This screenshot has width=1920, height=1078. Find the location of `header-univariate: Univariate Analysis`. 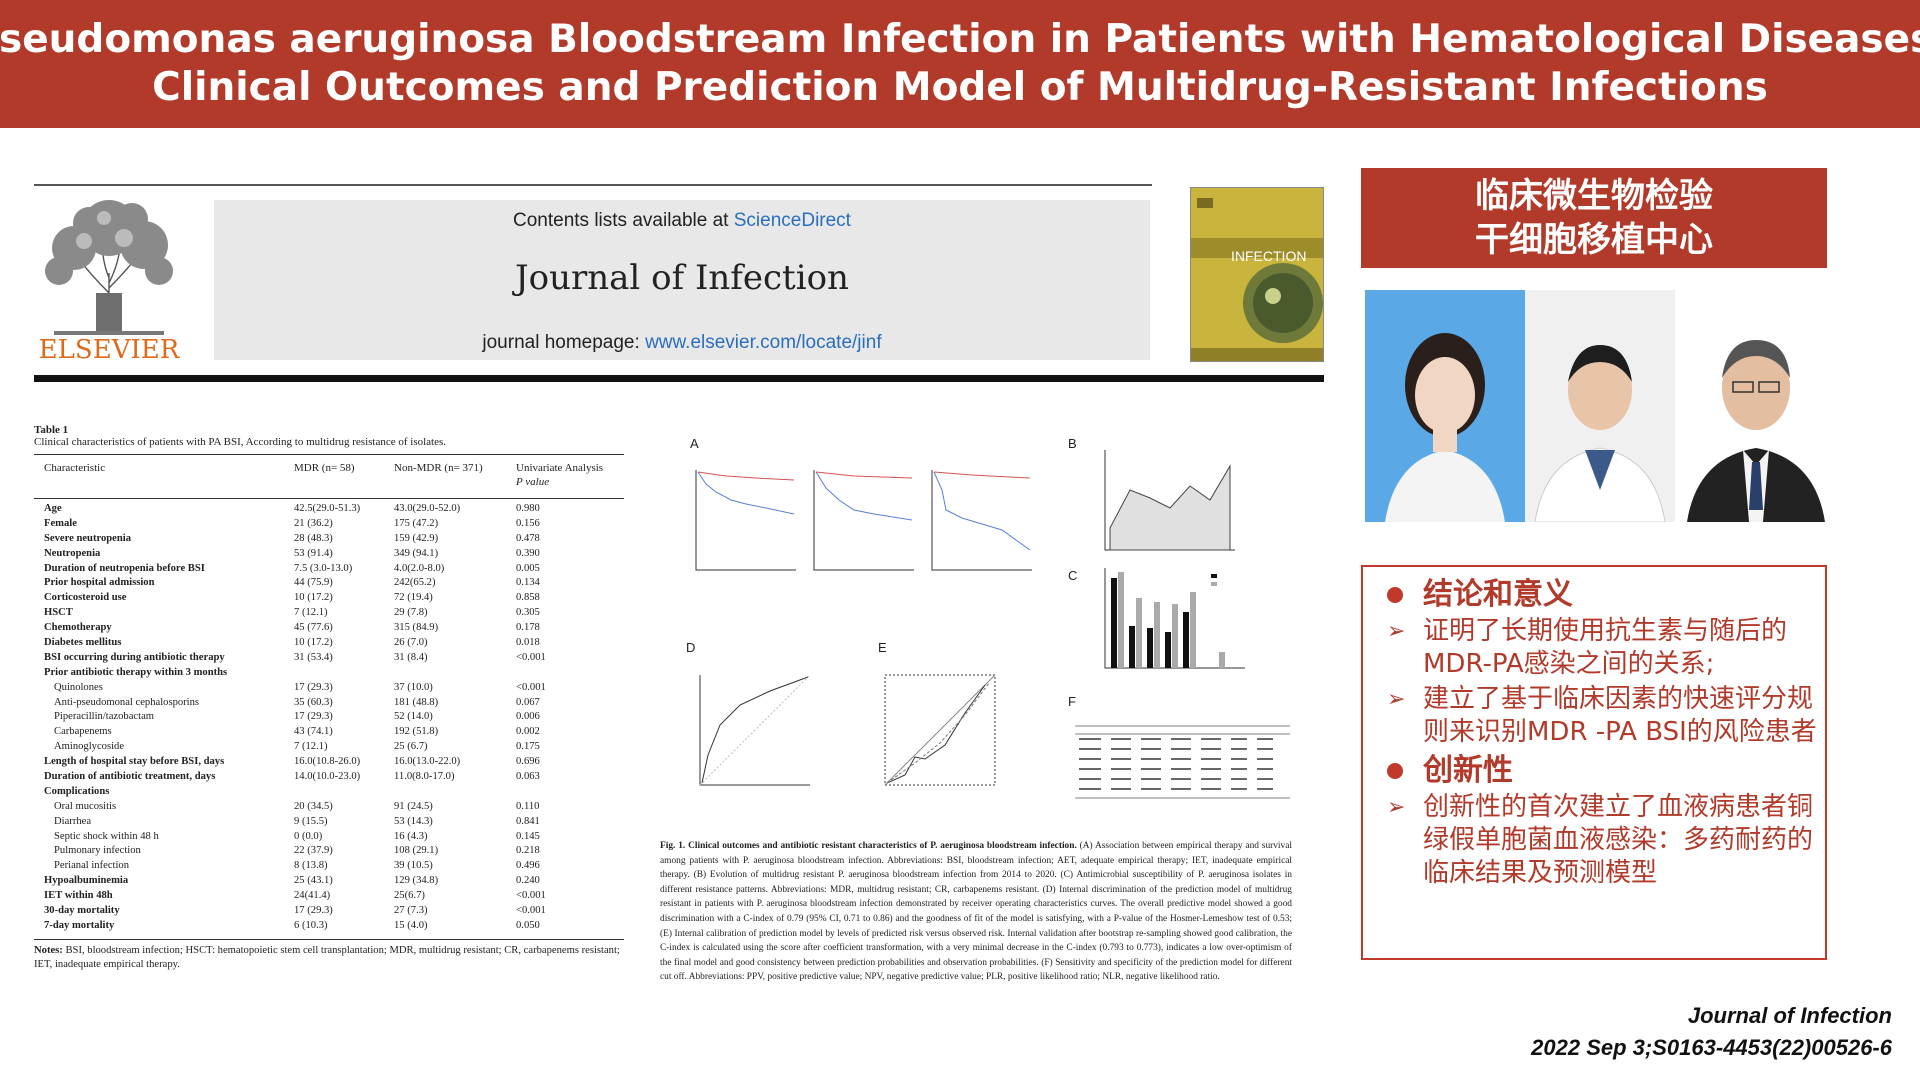

header-univariate: Univariate Analysis is located at coordinates (560, 468).